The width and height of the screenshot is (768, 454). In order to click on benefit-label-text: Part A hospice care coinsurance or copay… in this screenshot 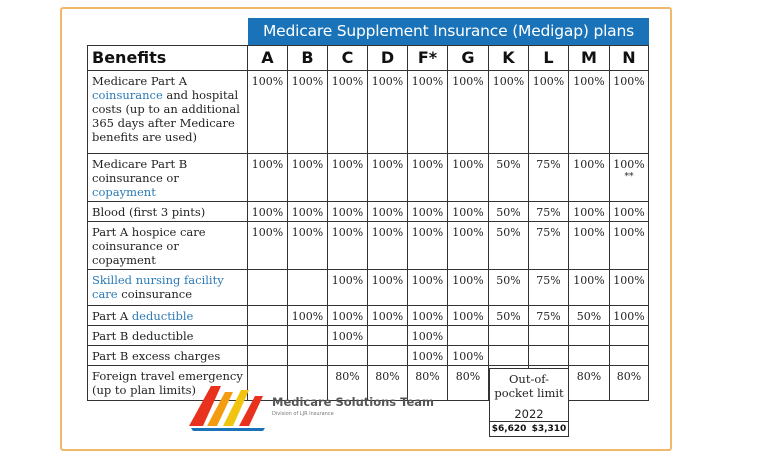, I will do `click(149, 246)`.